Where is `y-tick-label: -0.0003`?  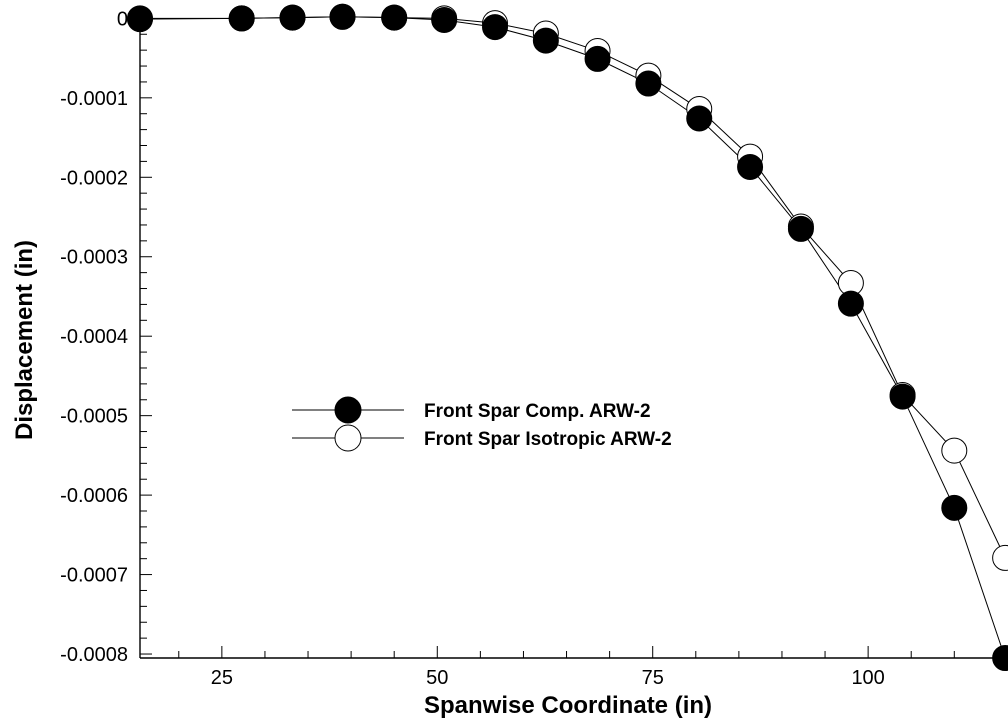 y-tick-label: -0.0003 is located at coordinates (94, 258).